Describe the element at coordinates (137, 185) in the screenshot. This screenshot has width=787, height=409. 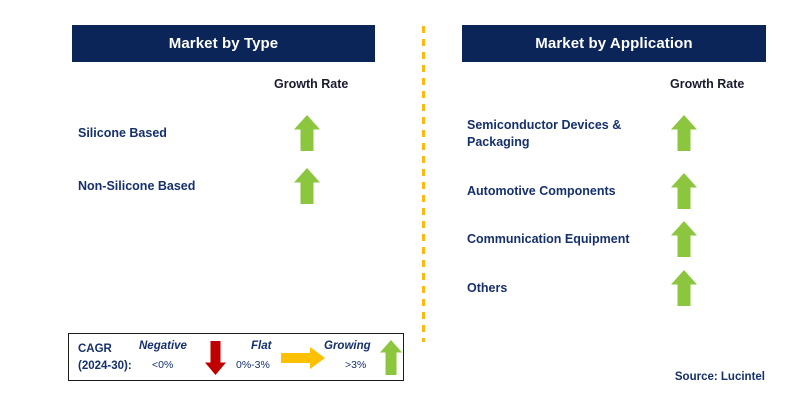
I see `segment-label: Non-Silicone Based` at that location.